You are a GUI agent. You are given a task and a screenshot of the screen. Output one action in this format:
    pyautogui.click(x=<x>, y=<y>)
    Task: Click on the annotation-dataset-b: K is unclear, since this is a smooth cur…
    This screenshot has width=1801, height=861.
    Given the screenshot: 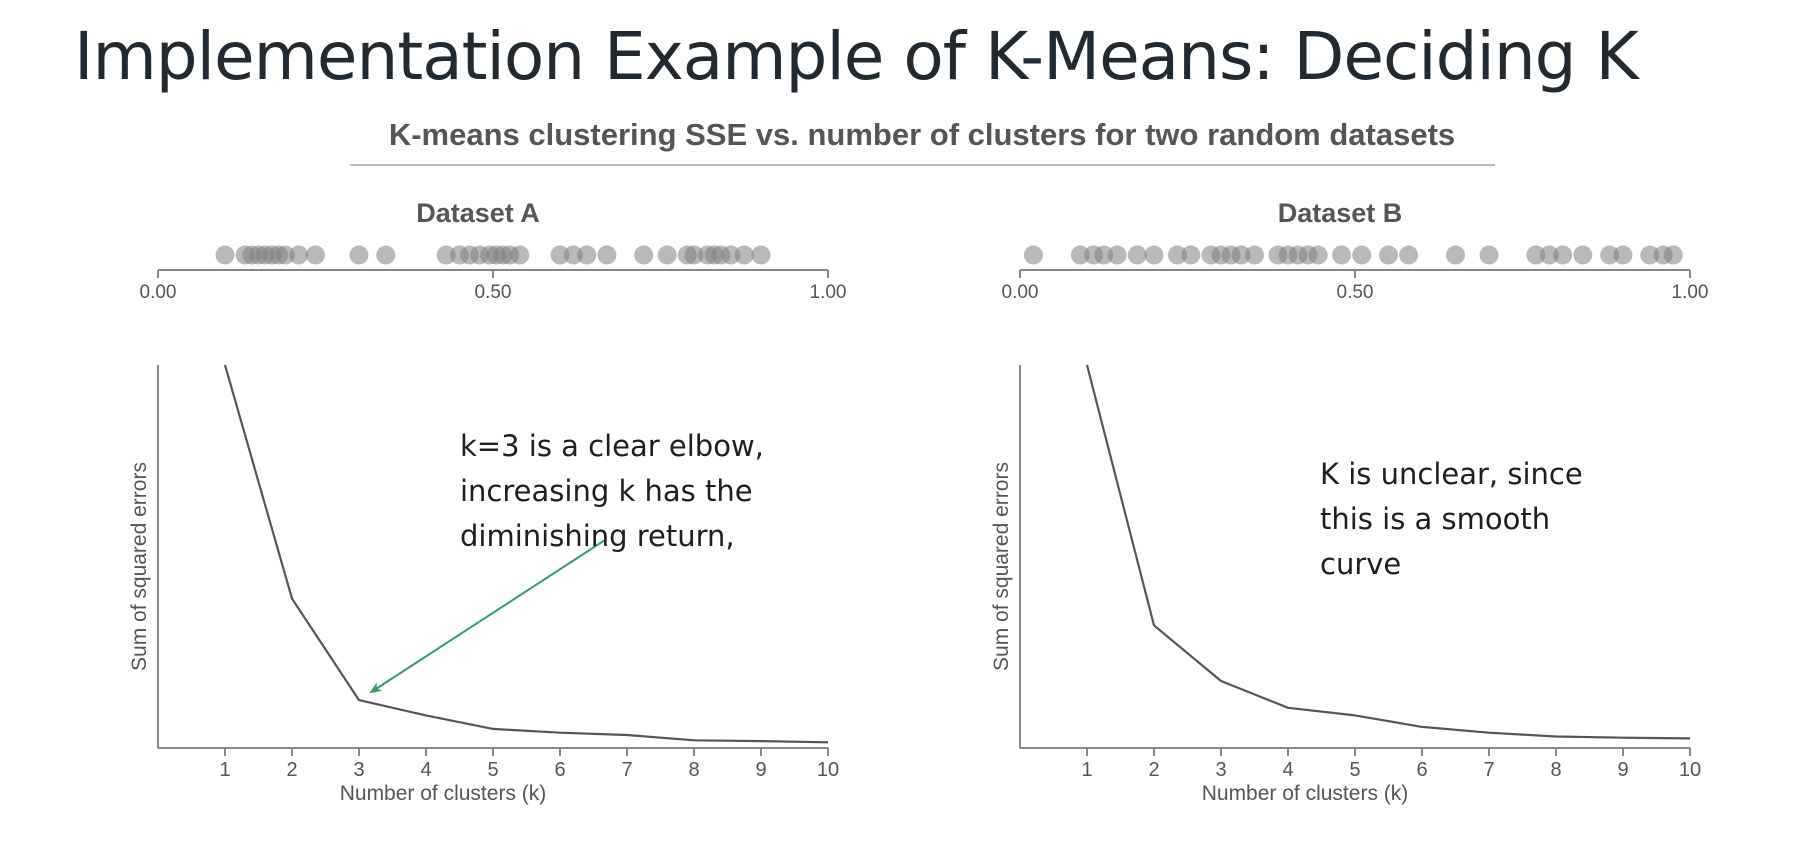 What is the action you would take?
    pyautogui.click(x=1451, y=519)
    